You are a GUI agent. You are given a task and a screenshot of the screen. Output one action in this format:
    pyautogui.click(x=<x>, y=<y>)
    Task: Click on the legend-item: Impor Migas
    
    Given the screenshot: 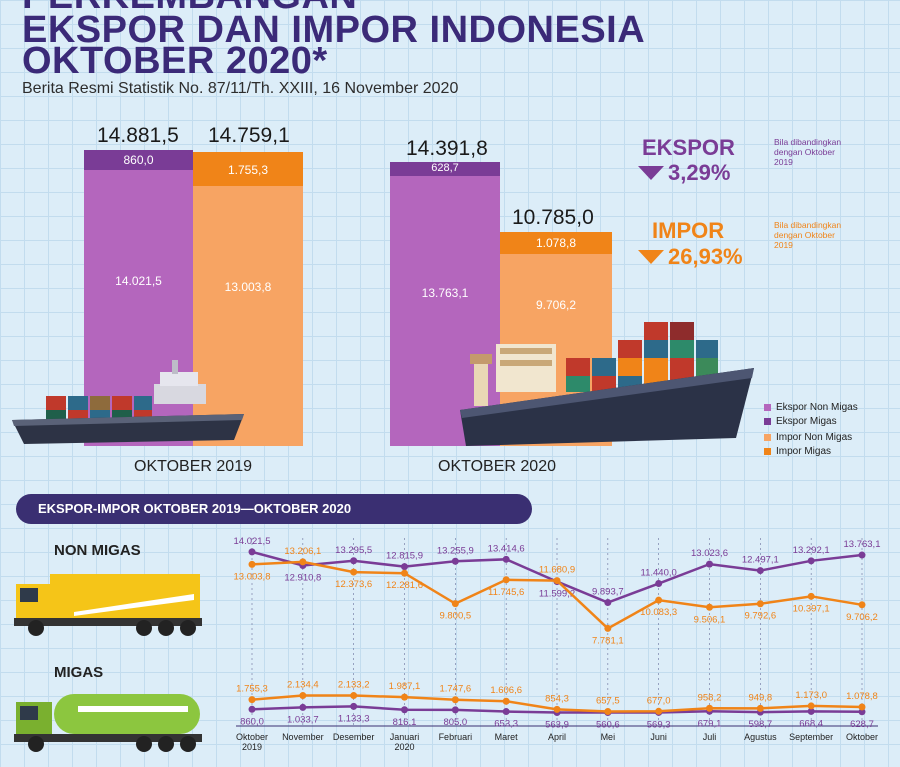 What is the action you would take?
    pyautogui.click(x=797, y=451)
    